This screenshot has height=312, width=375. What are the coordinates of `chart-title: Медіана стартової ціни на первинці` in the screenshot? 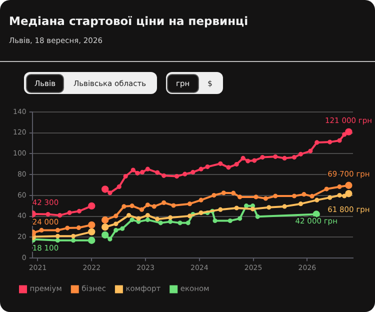 It's located at (128, 21).